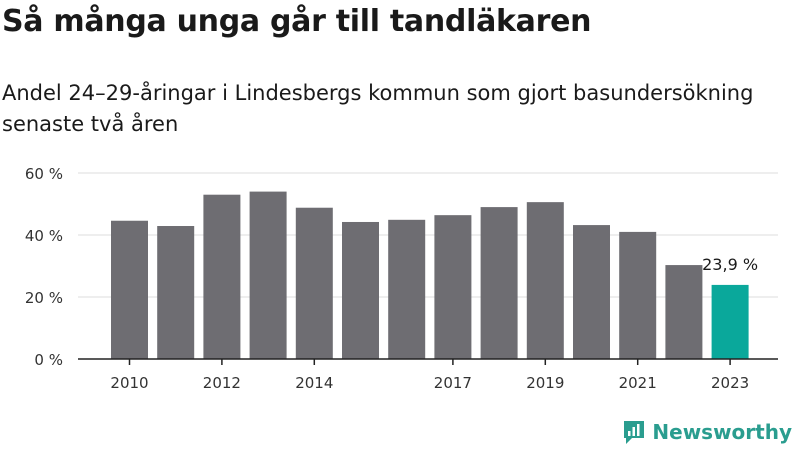 Image resolution: width=800 pixels, height=450 pixels. I want to click on y-tick-label: 20 %, so click(44, 298).